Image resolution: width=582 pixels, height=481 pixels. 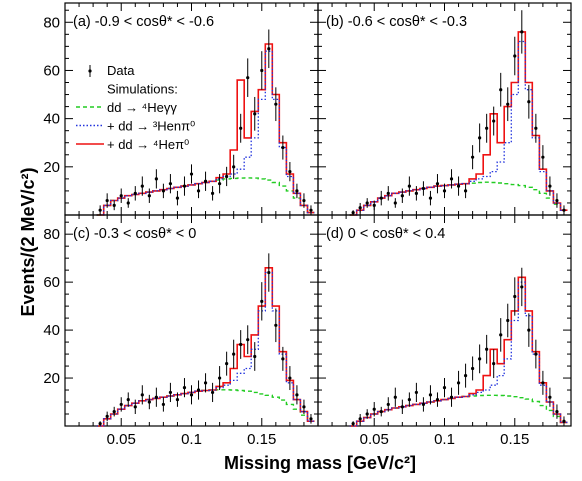 I want to click on panel-title: (c) -0.3 < cosθ* < 0, so click(x=134, y=234).